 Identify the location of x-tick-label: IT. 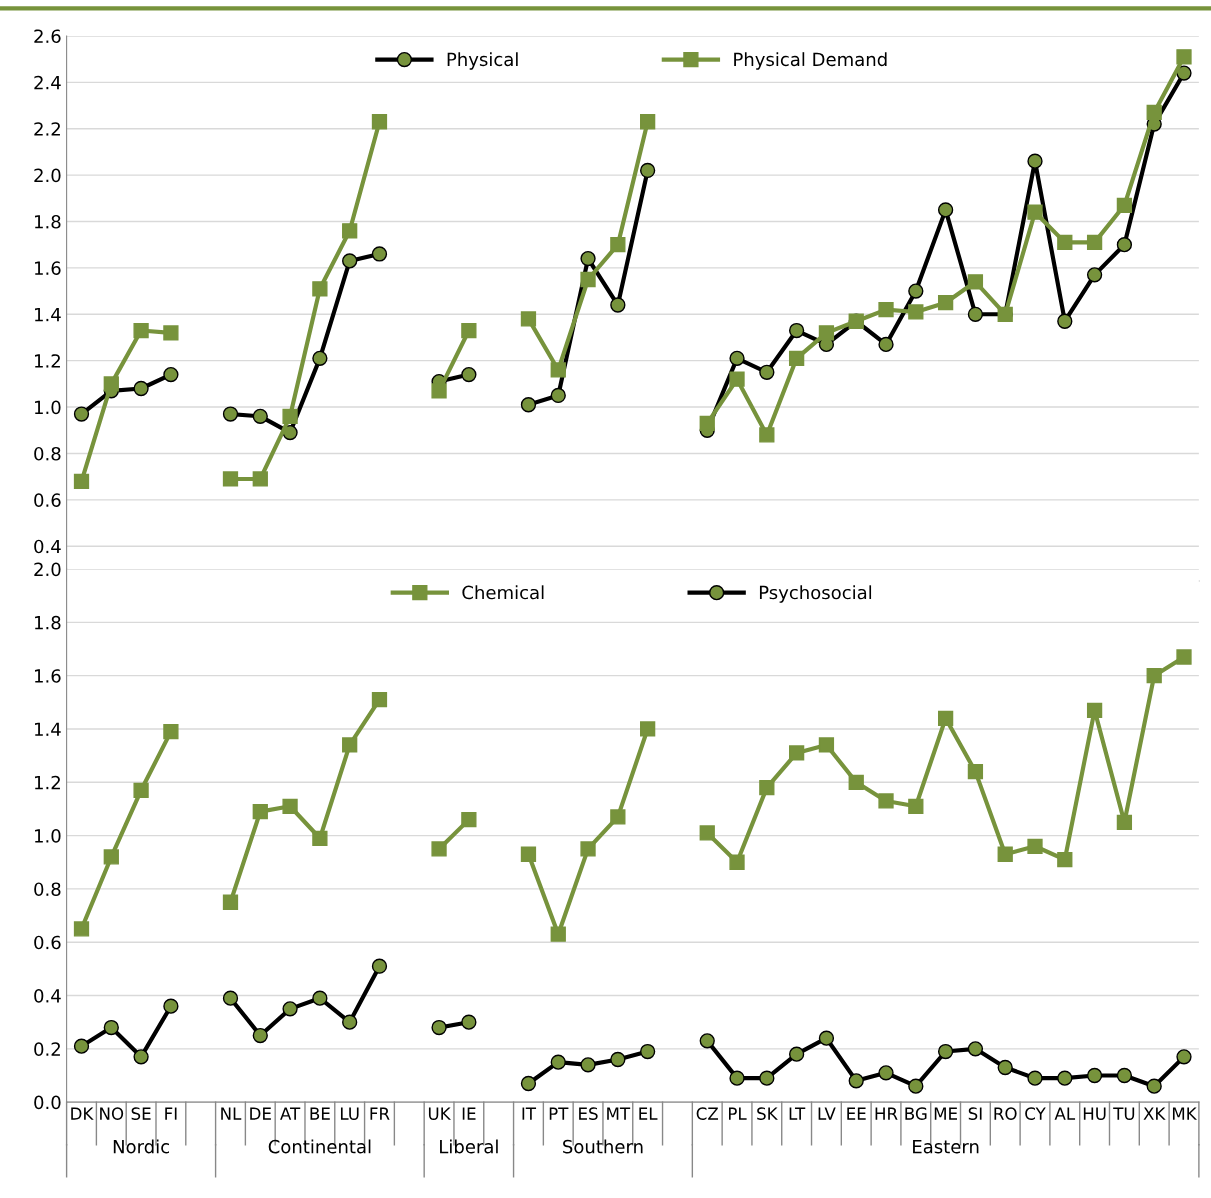
(529, 1113).